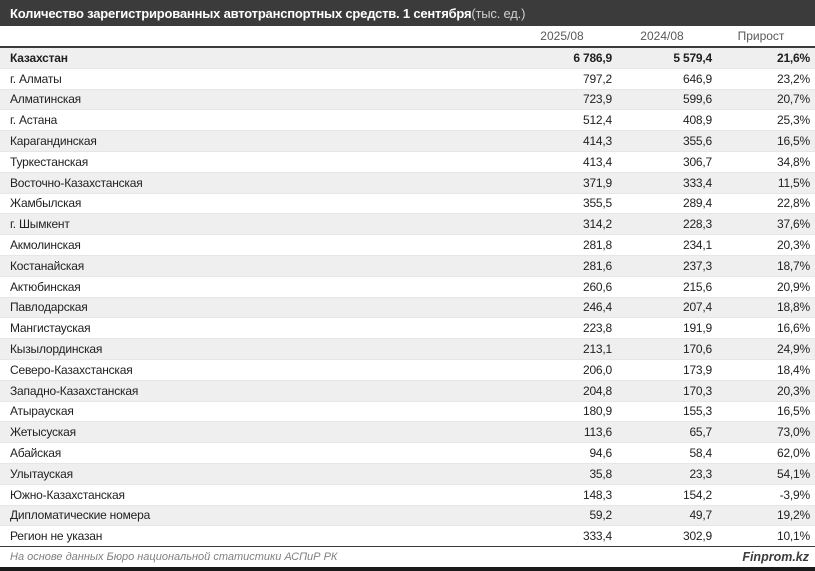  I want to click on value-2024-cell: 170,3, so click(697, 390).